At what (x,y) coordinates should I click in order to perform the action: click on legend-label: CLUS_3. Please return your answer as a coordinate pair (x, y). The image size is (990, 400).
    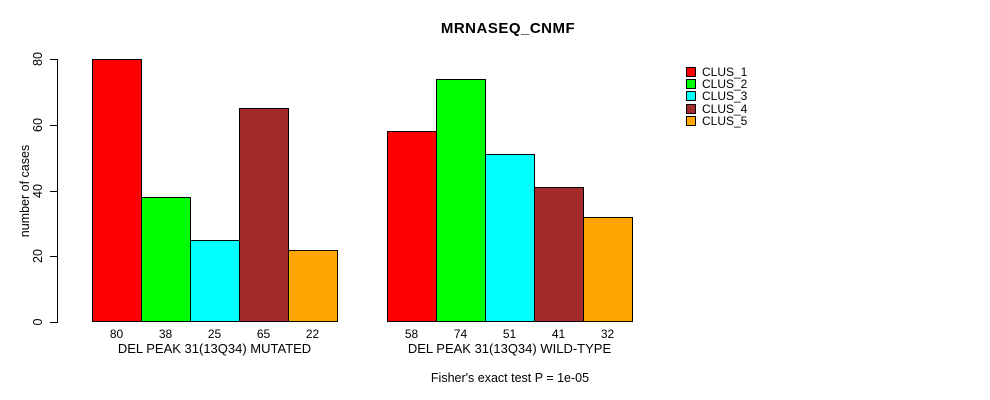
    Looking at the image, I should click on (725, 96).